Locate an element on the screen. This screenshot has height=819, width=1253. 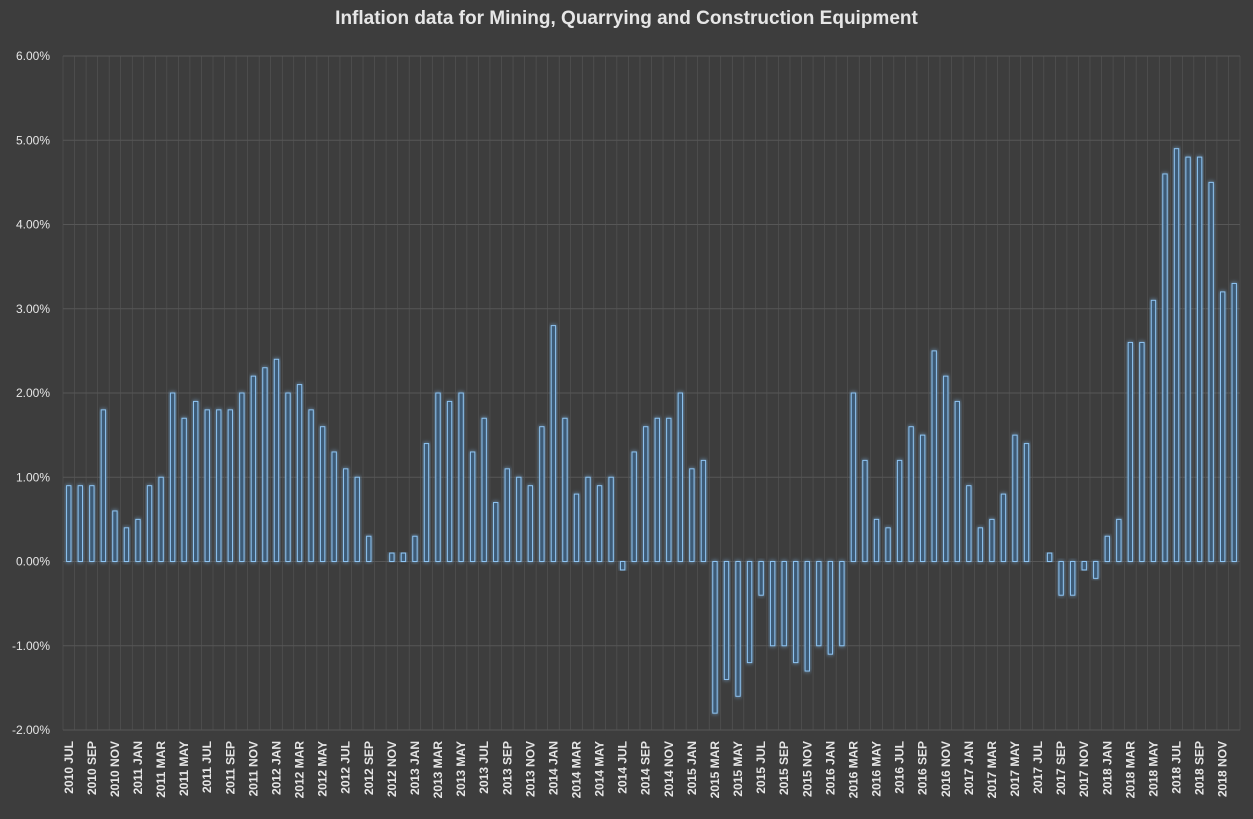
y-tick-label: 2.00% is located at coordinates (33, 393).